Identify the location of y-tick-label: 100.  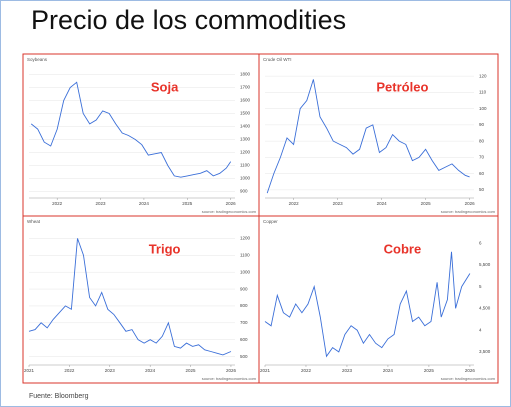
(483, 108).